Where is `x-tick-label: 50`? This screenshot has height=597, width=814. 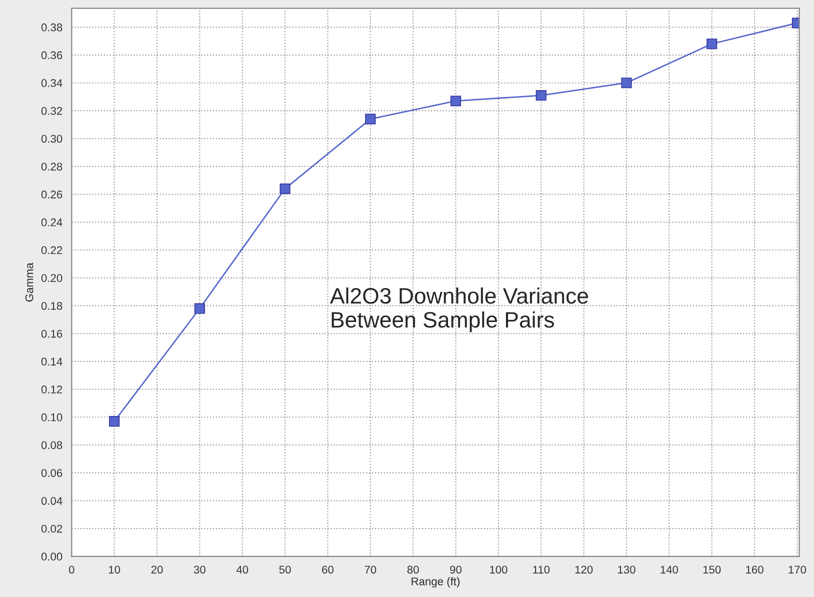
x-tick-label: 50 is located at coordinates (285, 570).